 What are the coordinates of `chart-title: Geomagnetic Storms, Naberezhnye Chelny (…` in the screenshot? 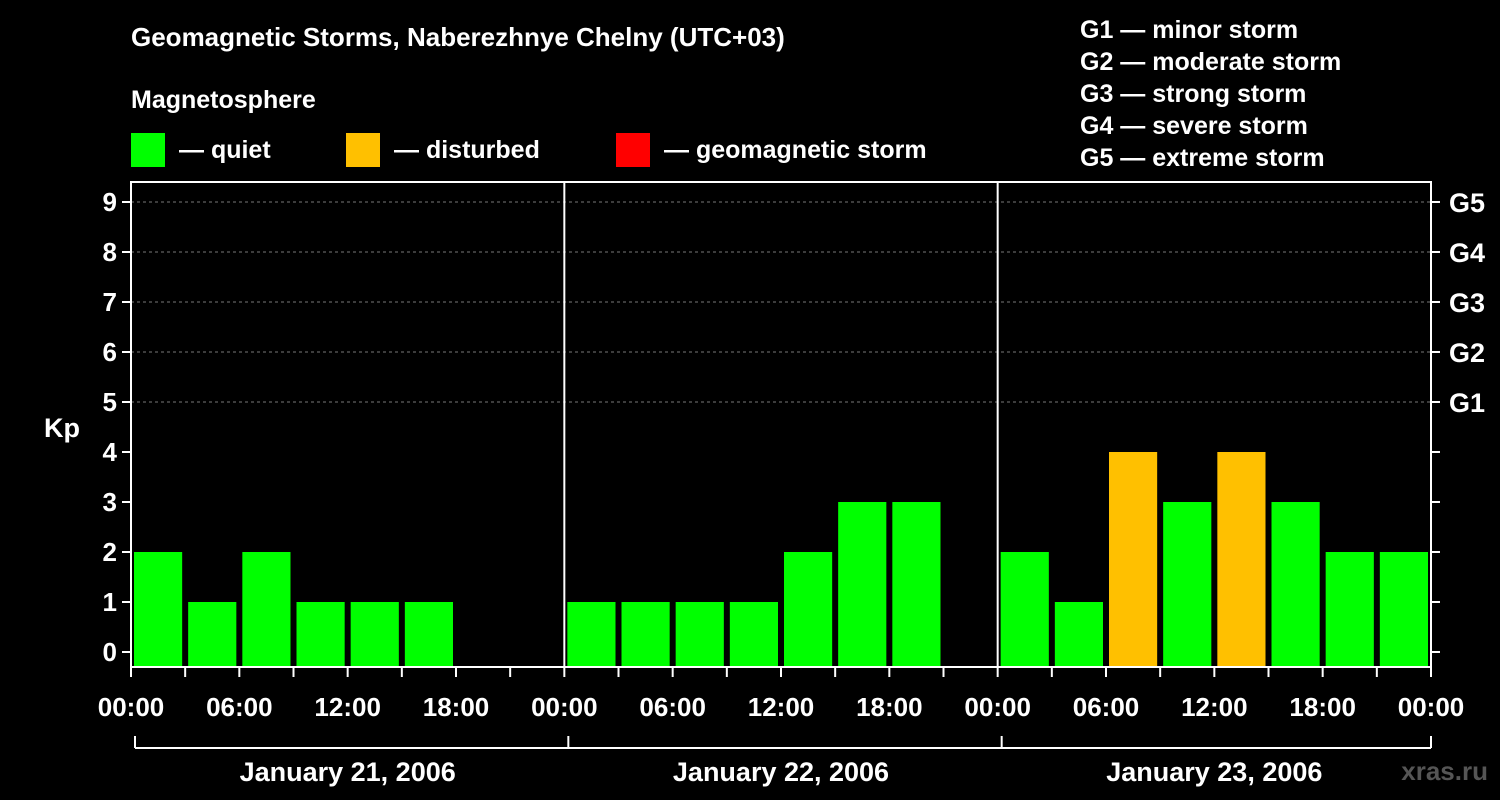 It's located at (458, 37).